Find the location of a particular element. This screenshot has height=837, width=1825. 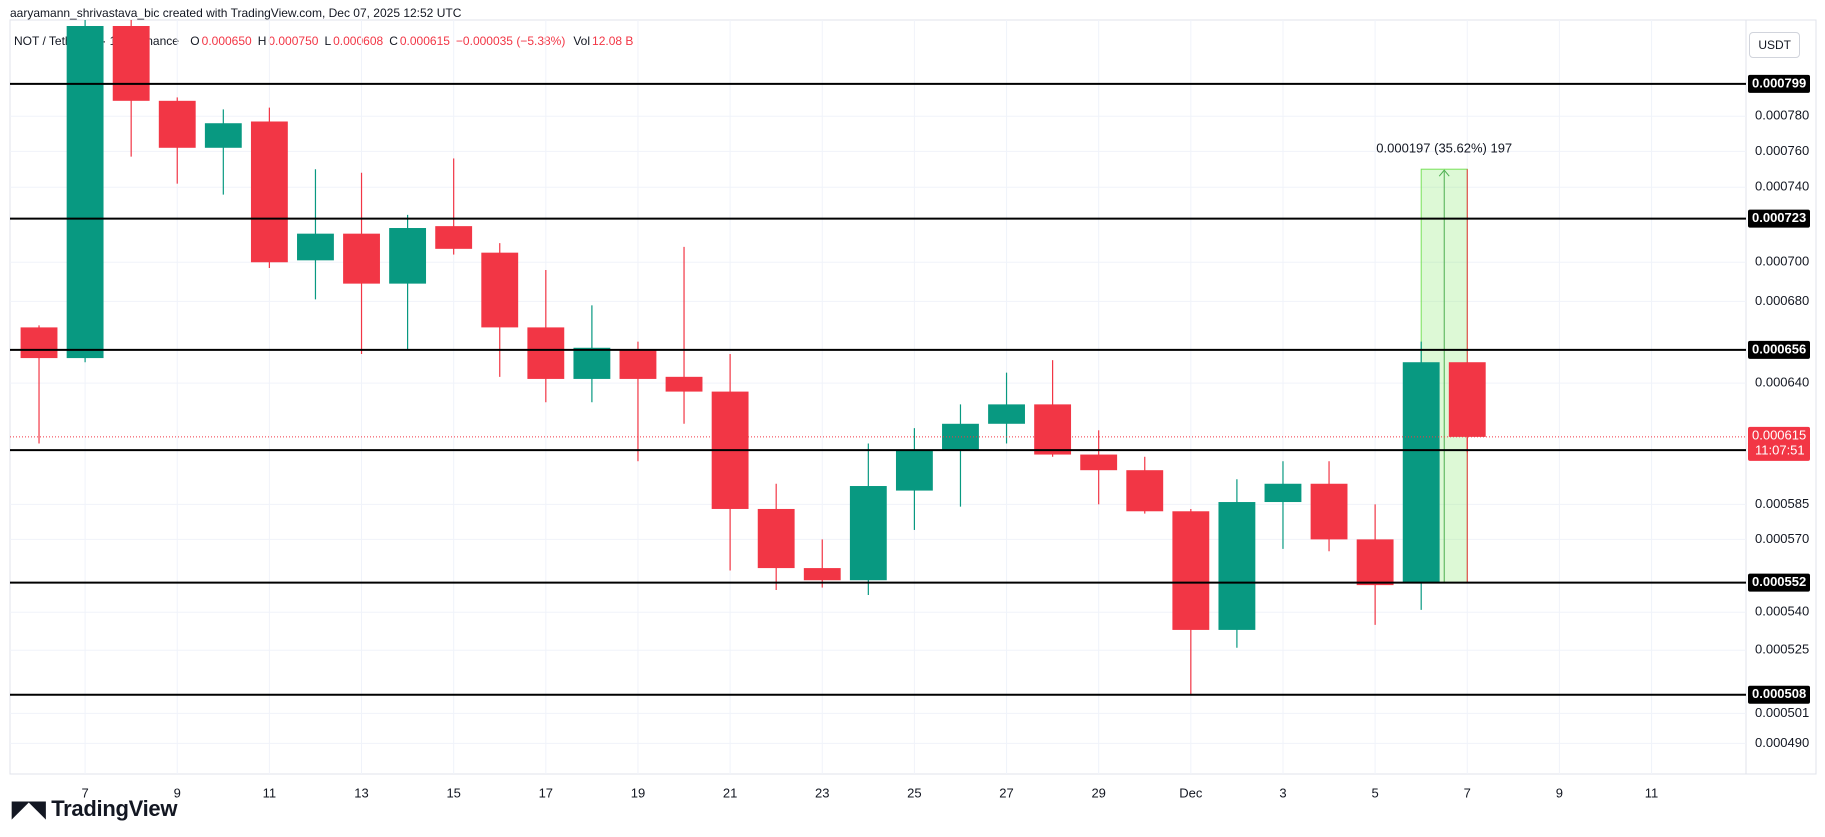

y-tick-label: 0.000740 is located at coordinates (1782, 186).